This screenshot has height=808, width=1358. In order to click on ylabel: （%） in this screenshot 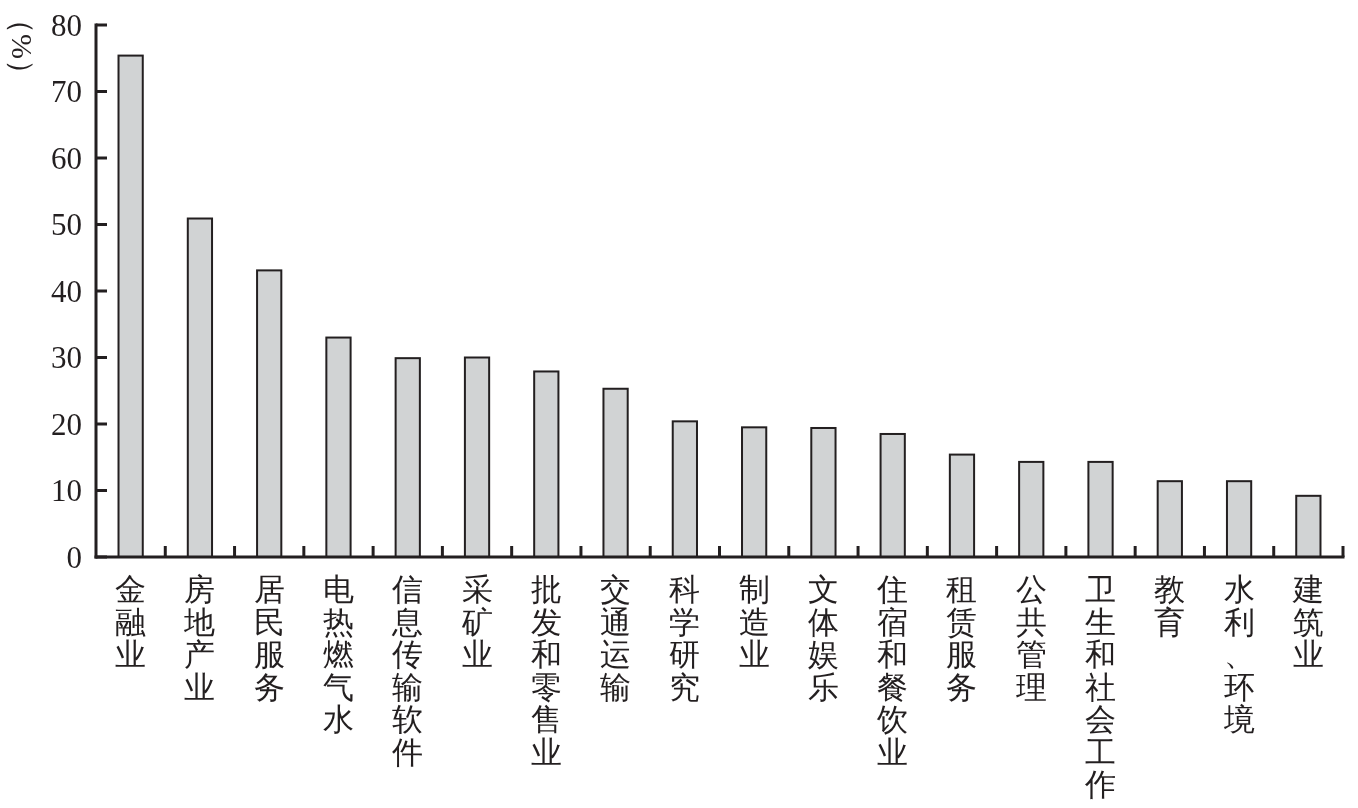, I will do `click(22, 46)`.